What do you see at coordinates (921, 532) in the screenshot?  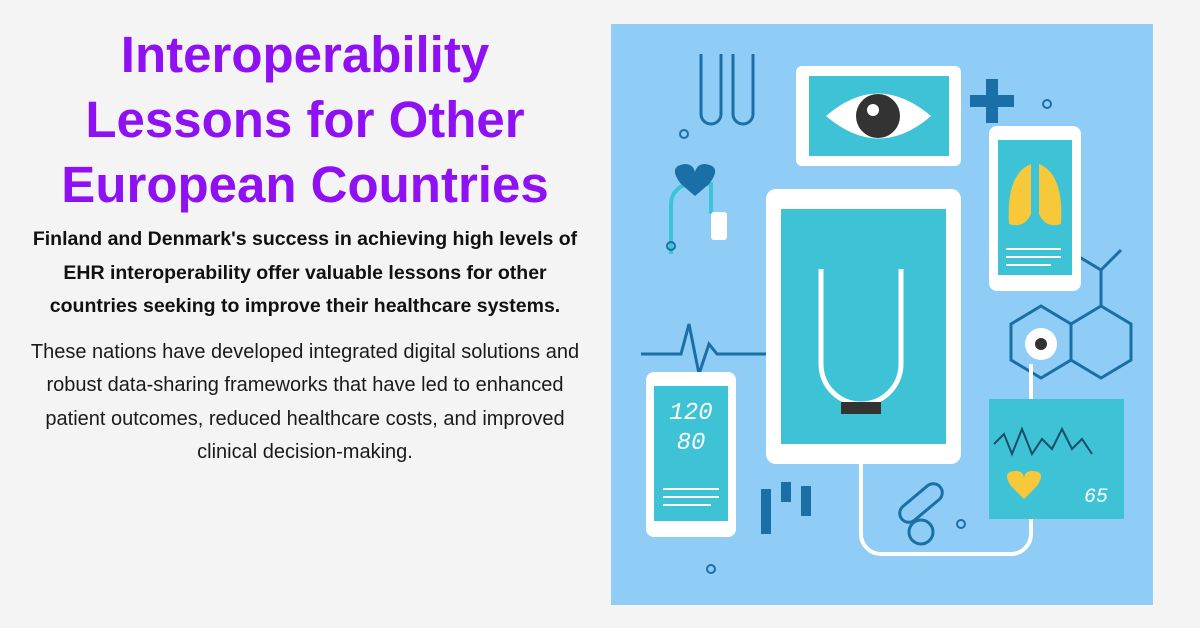 I see `tablet-pill-icon` at bounding box center [921, 532].